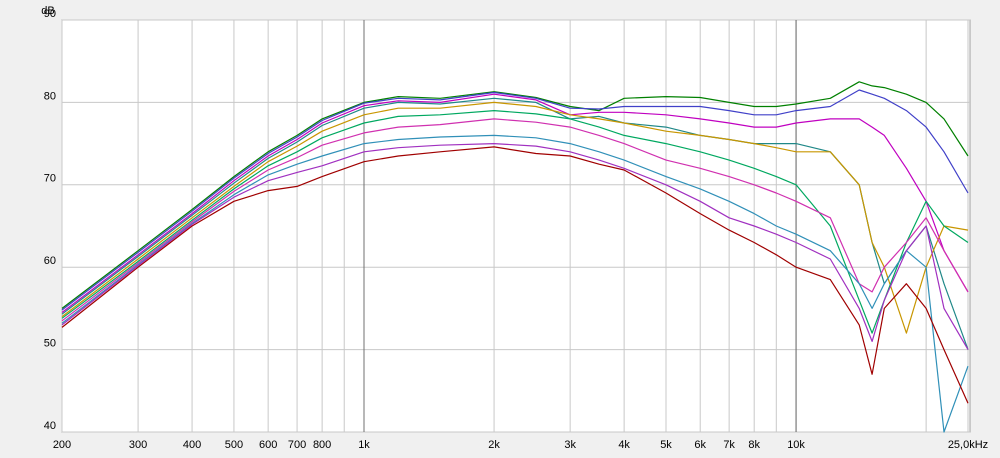 This screenshot has height=458, width=1000. Describe the element at coordinates (624, 445) in the screenshot. I see `x-tick-label: 4k` at that location.